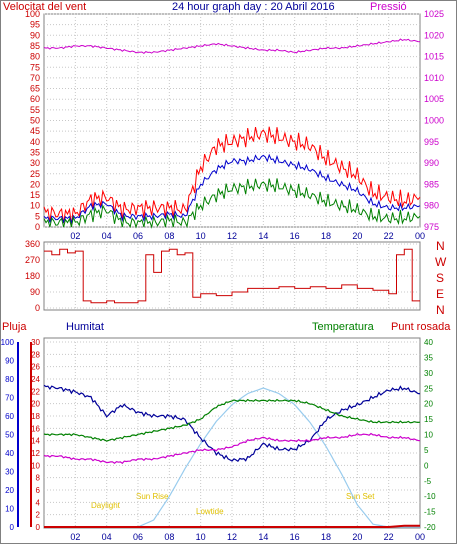 This screenshot has width=457, height=544. Describe the element at coordinates (201, 236) in the screenshot. I see `wind-x-tick: 10` at that location.